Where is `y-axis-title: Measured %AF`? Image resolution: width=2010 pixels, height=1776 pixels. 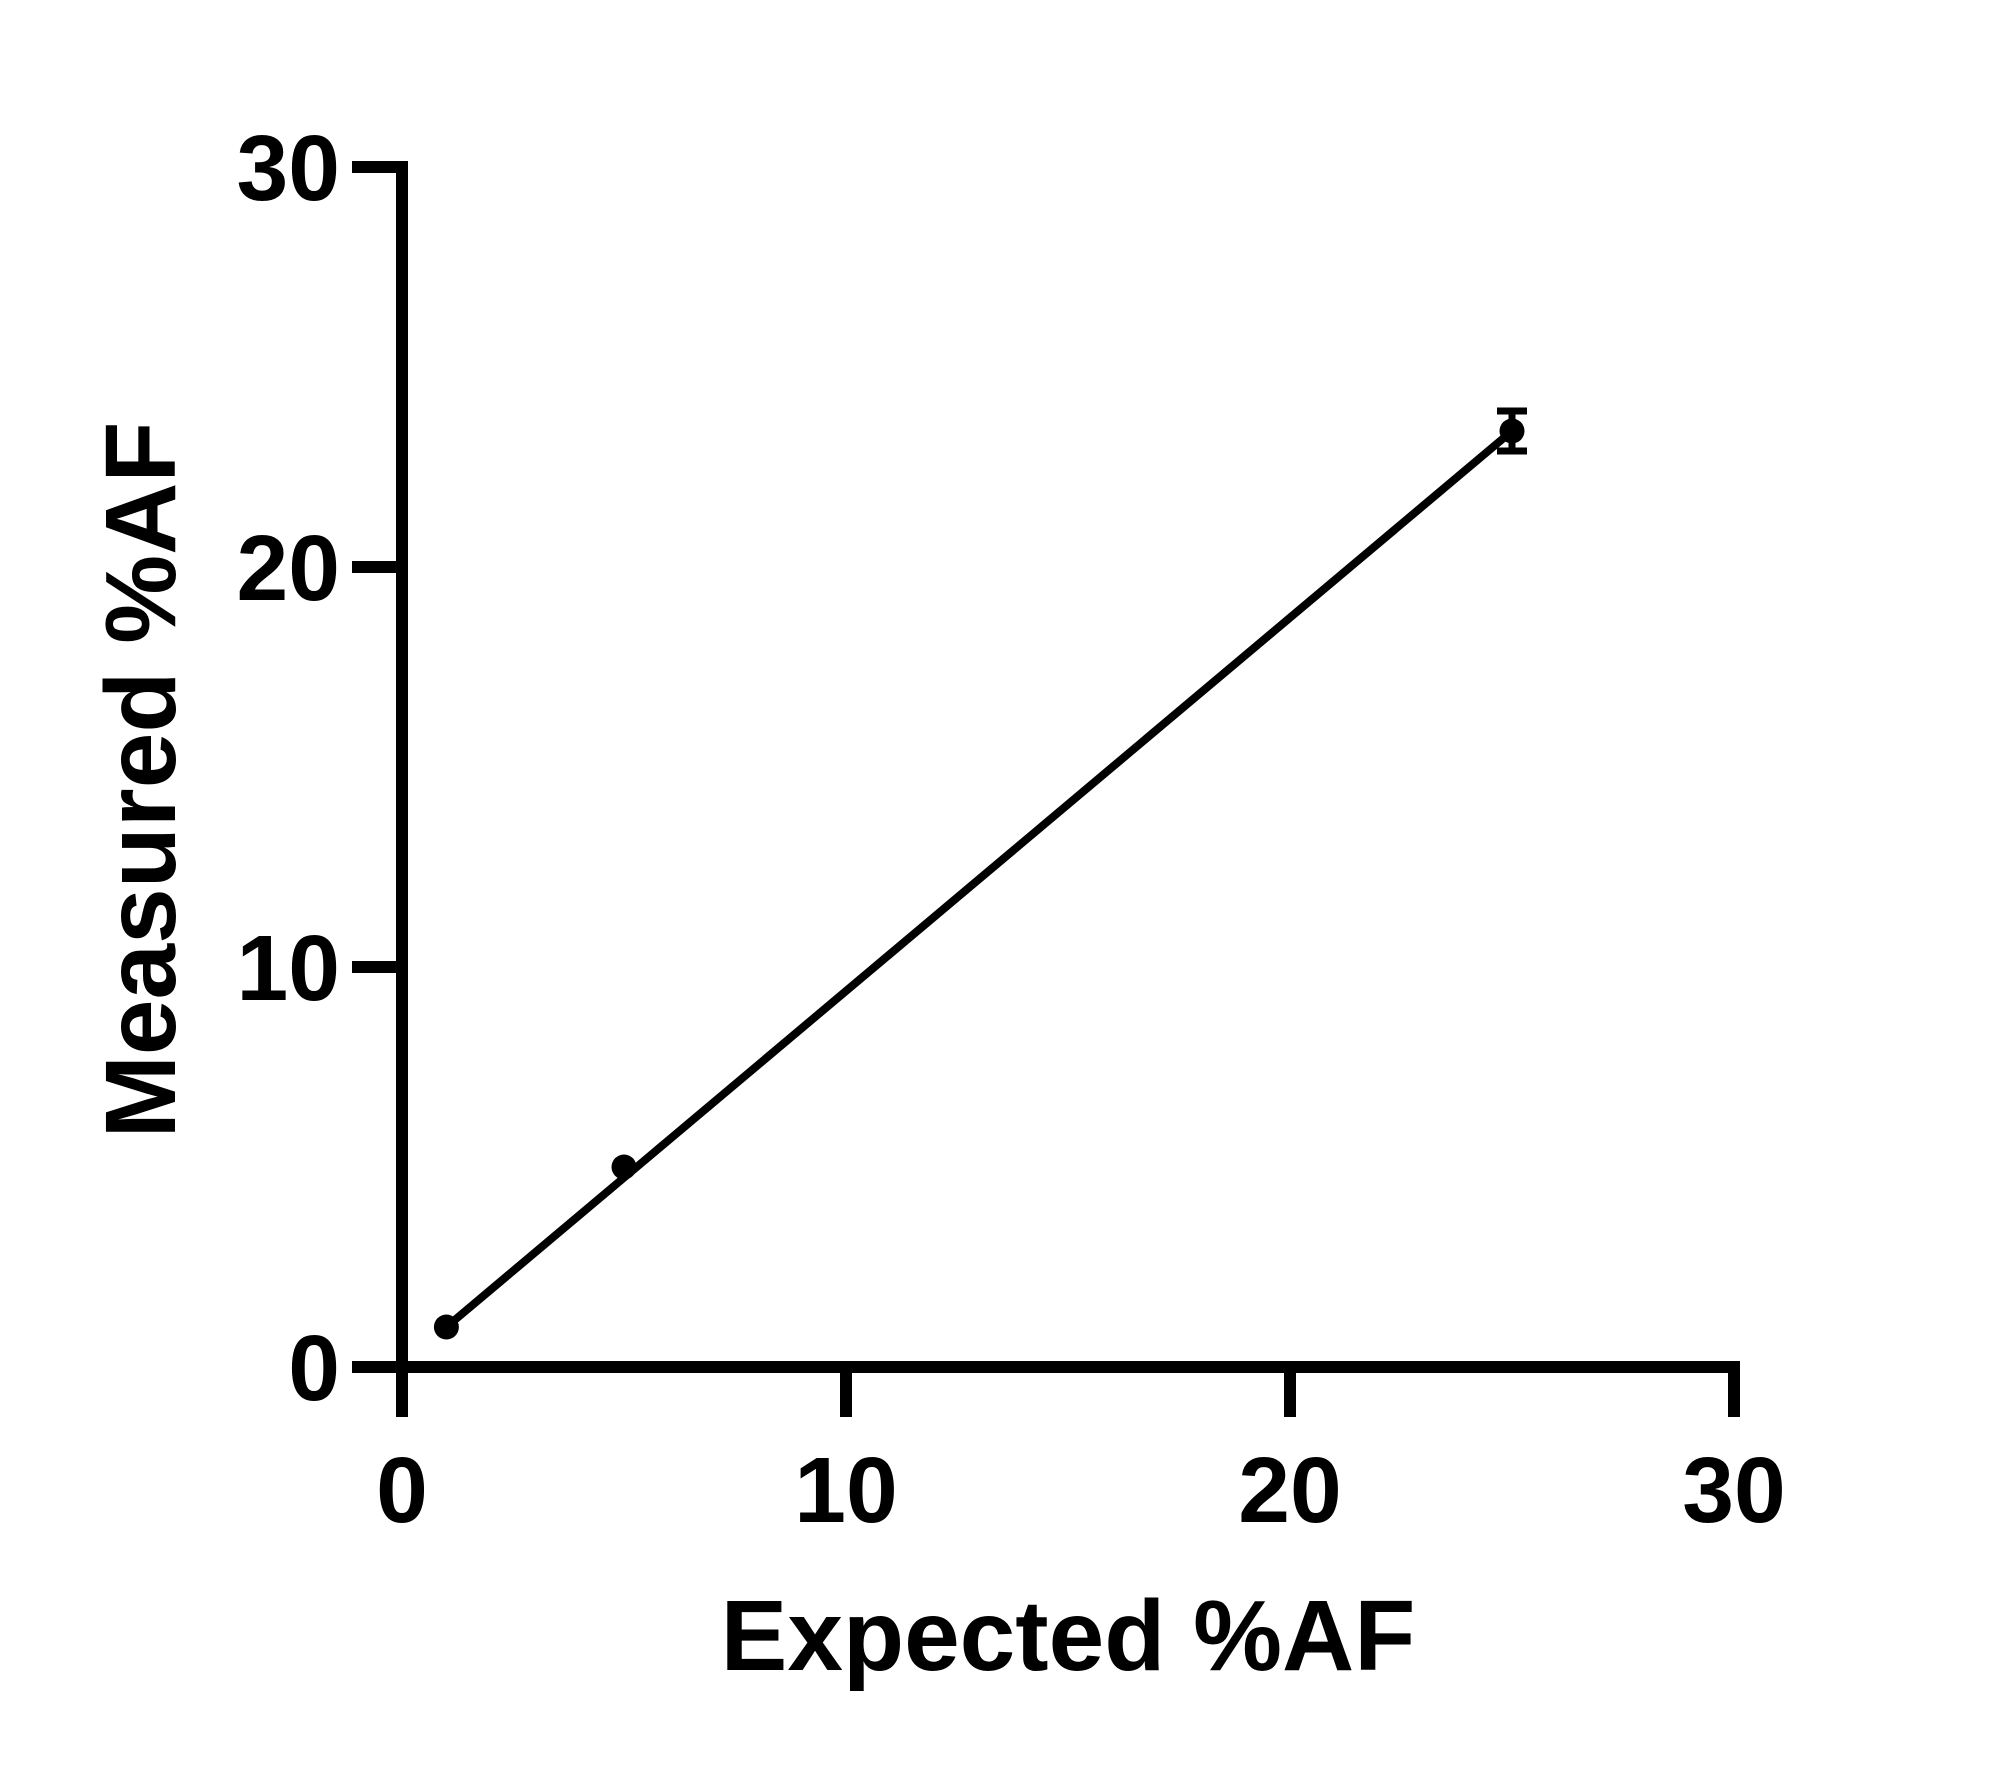 y-axis-title: Measured %AF is located at coordinates (141, 780).